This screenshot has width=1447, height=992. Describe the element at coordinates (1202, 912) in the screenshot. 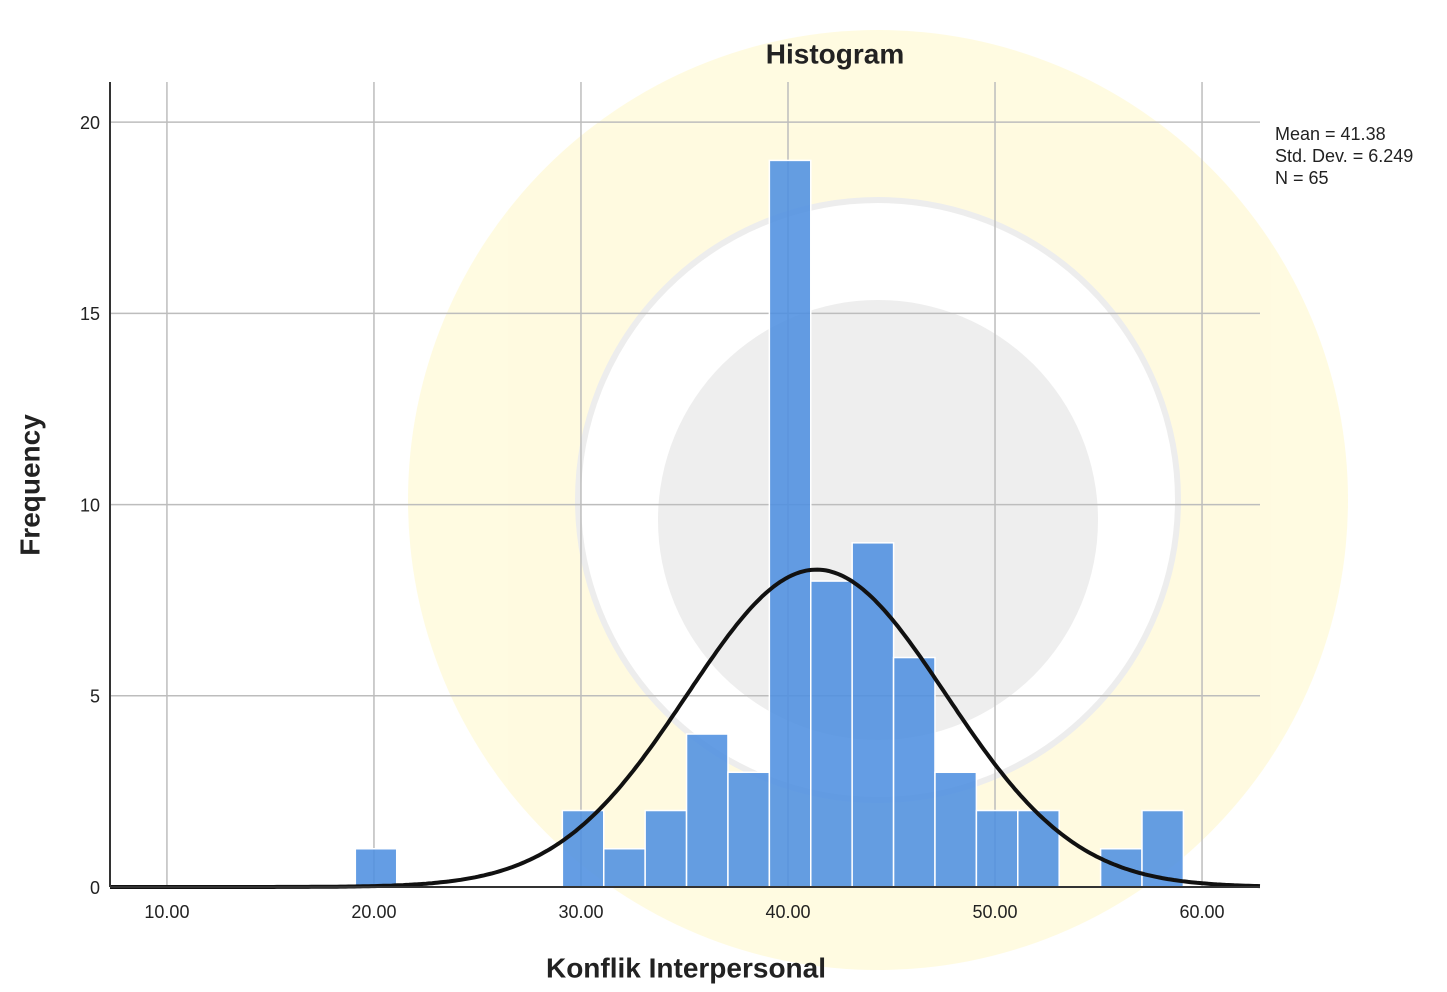

I see `x-tick-label: 60.00` at that location.